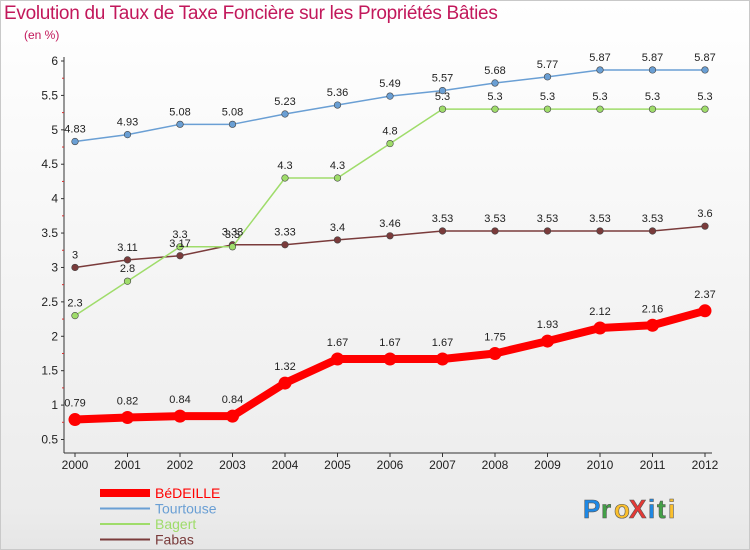 The width and height of the screenshot is (750, 550). What do you see at coordinates (174, 540) in the screenshot?
I see `legend-label: Fabas` at bounding box center [174, 540].